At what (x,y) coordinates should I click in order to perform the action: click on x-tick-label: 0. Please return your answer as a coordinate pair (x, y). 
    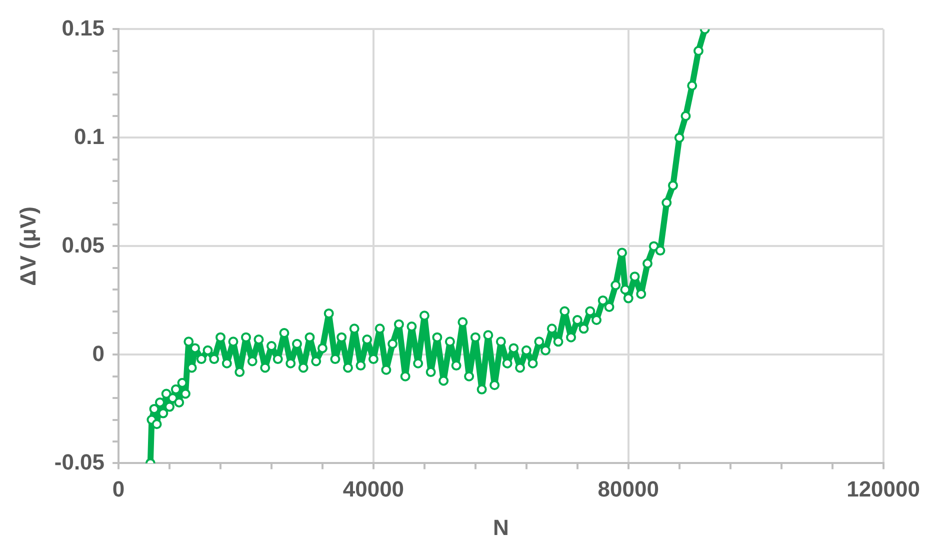
    Looking at the image, I should click on (118, 489).